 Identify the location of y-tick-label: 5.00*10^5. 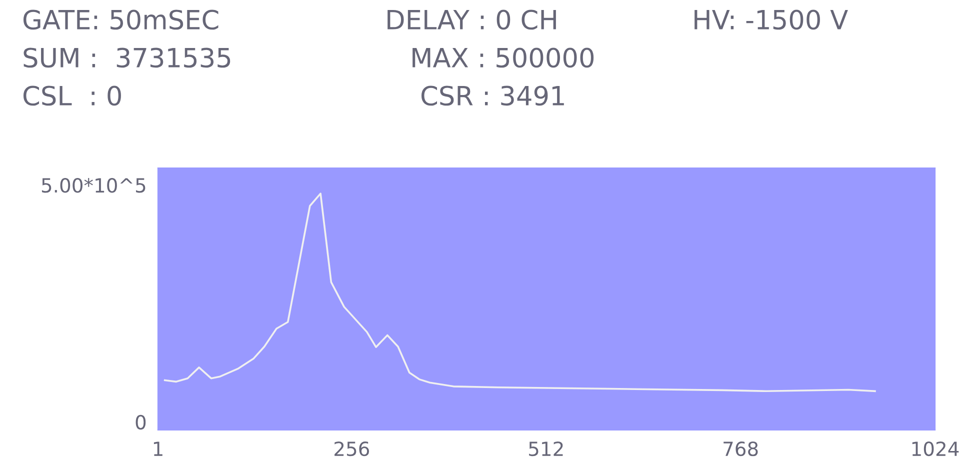
(94, 185).